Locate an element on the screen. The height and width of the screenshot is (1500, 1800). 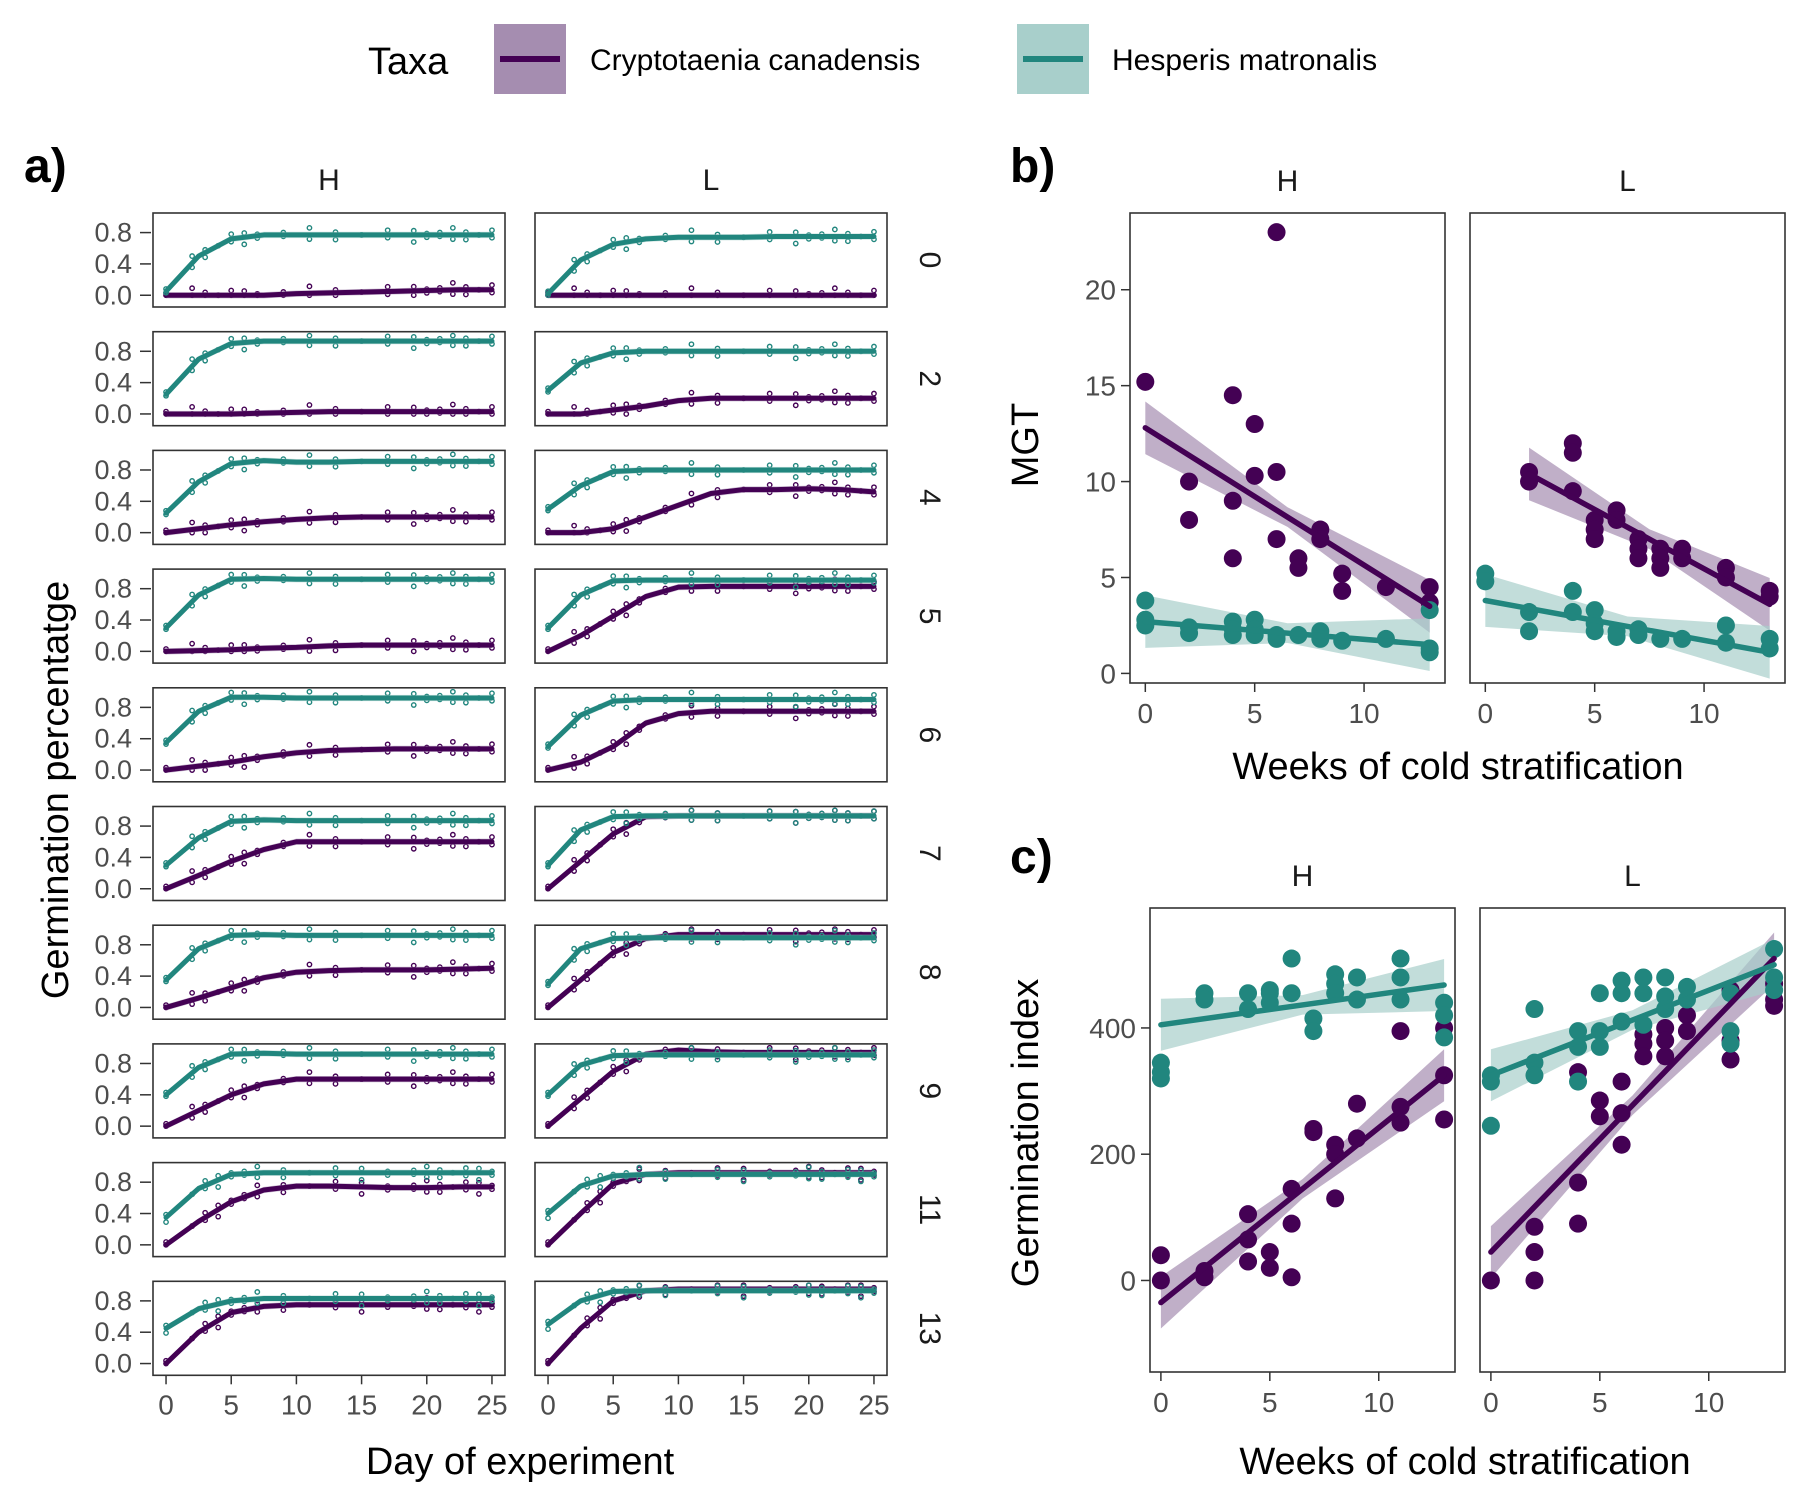
panel-c-x-axis-title: Weeks of cold stratification is located at coordinates (1464, 1462).